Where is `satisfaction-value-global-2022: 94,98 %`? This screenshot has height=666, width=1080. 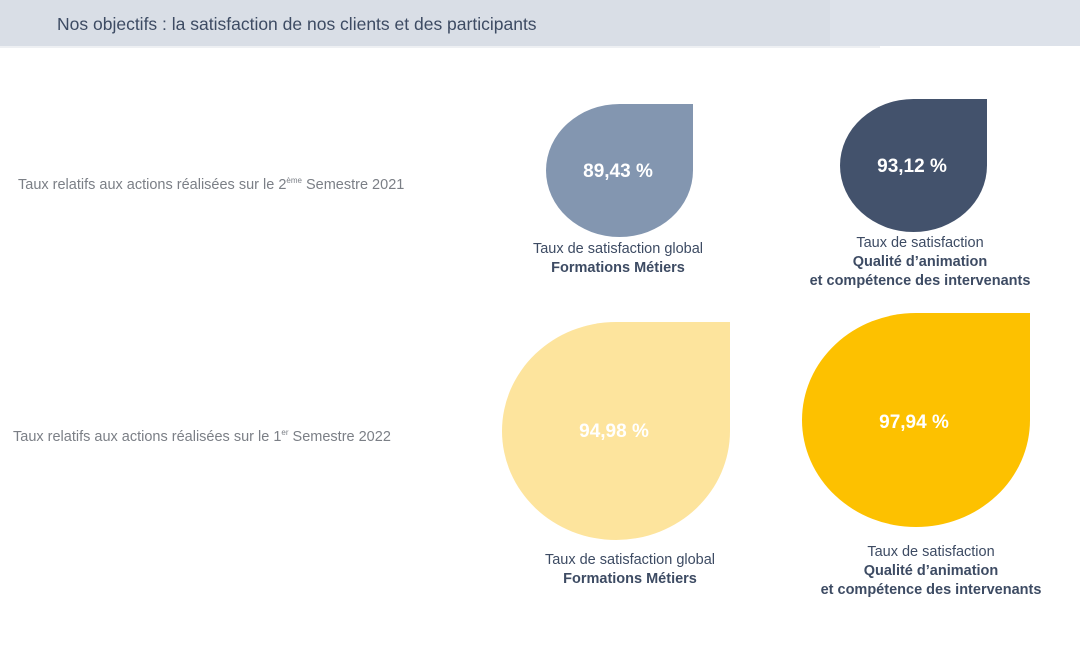
satisfaction-value-global-2022: 94,98 % is located at coordinates (614, 431).